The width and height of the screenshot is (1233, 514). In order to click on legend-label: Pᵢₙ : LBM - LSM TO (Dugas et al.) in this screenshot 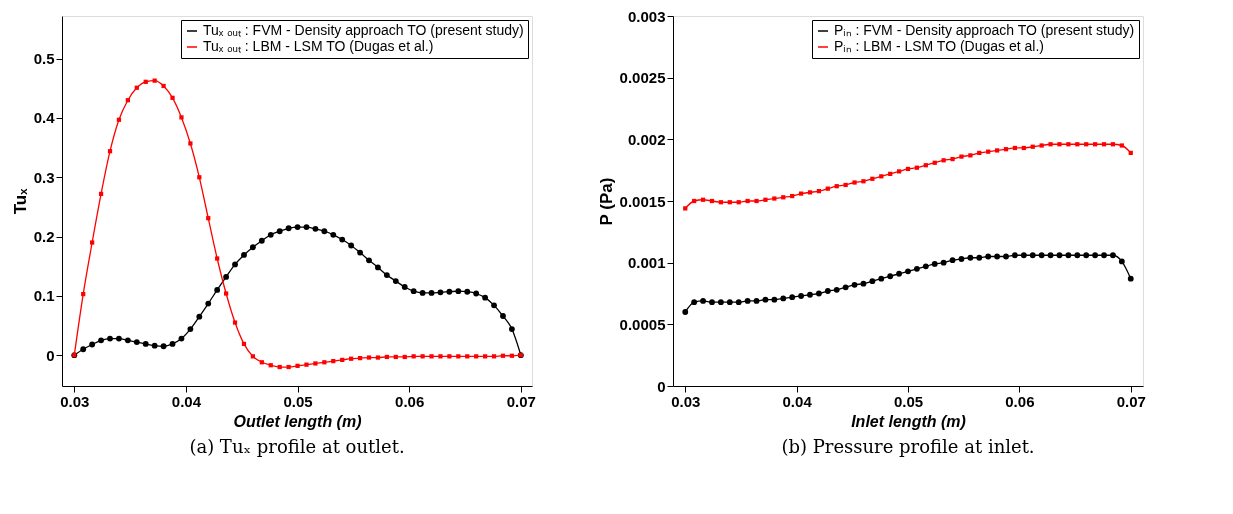, I will do `click(939, 46)`.